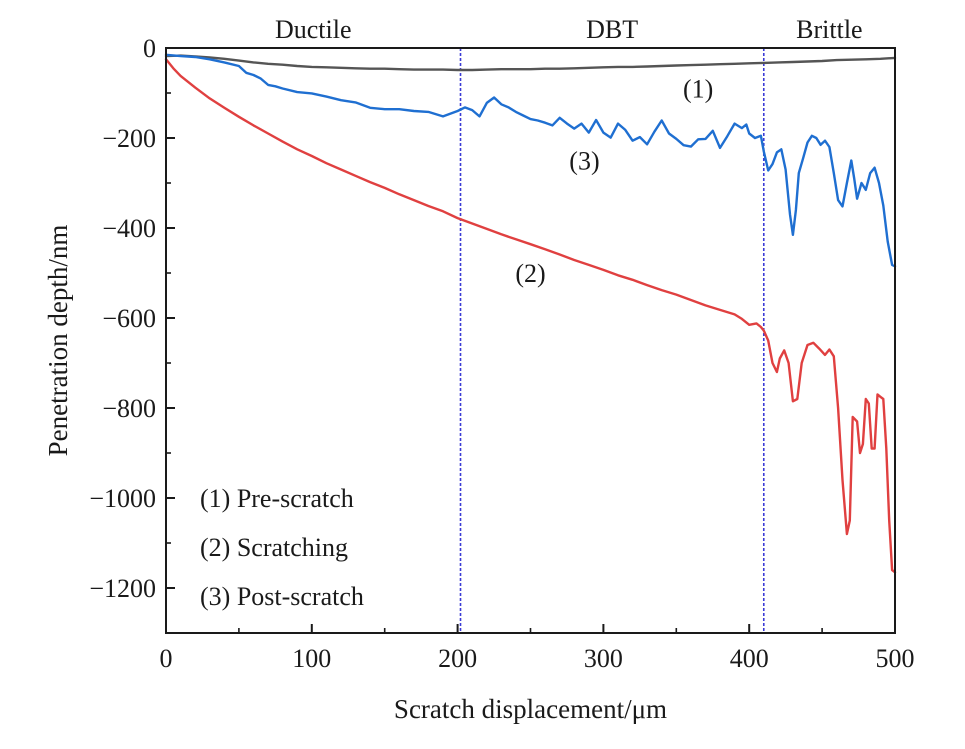 The height and width of the screenshot is (749, 965). Describe the element at coordinates (569, 29) in the screenshot. I see `region-labels: Ductile DBT Brittle` at that location.